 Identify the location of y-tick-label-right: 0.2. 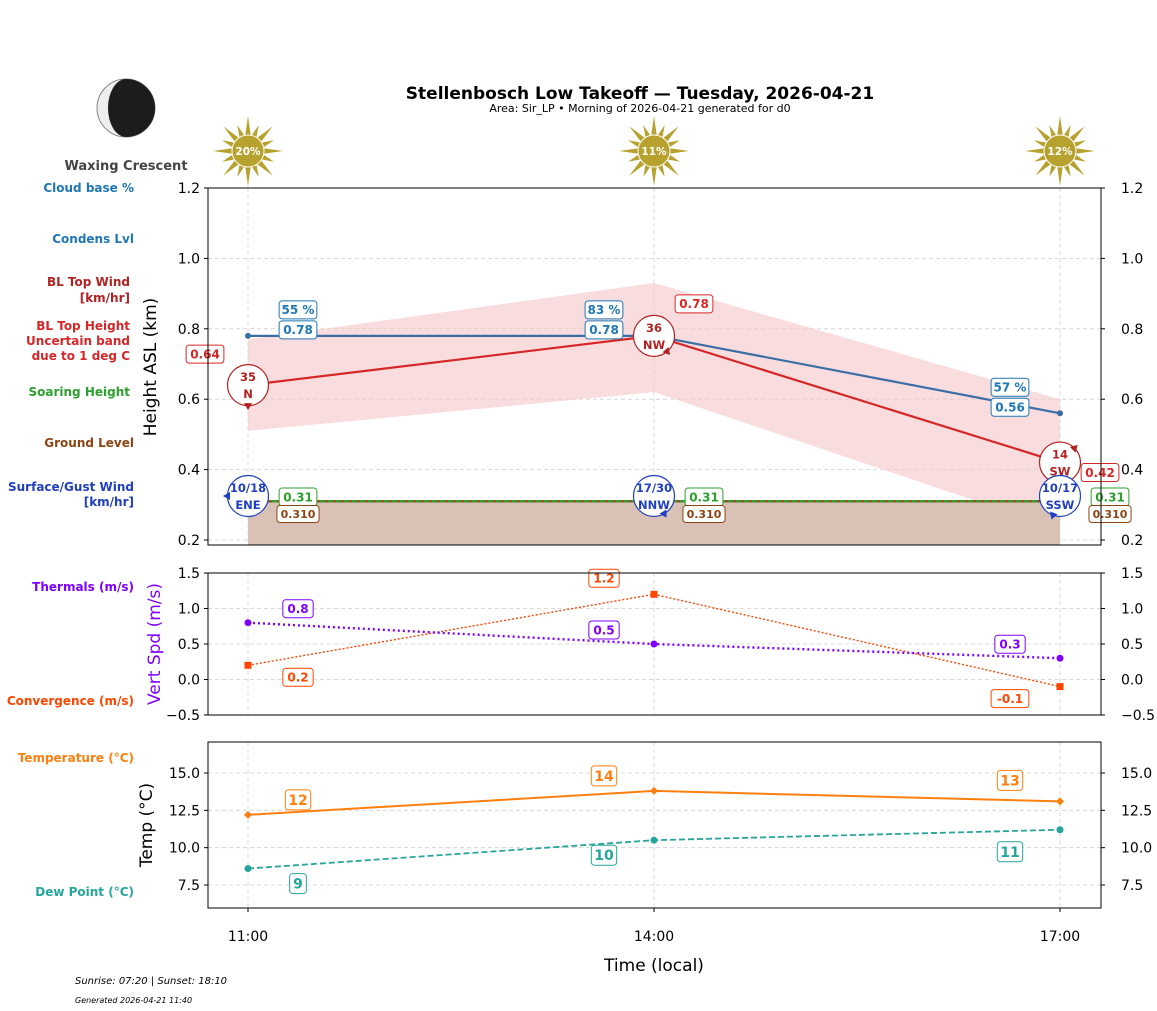
(1132, 541).